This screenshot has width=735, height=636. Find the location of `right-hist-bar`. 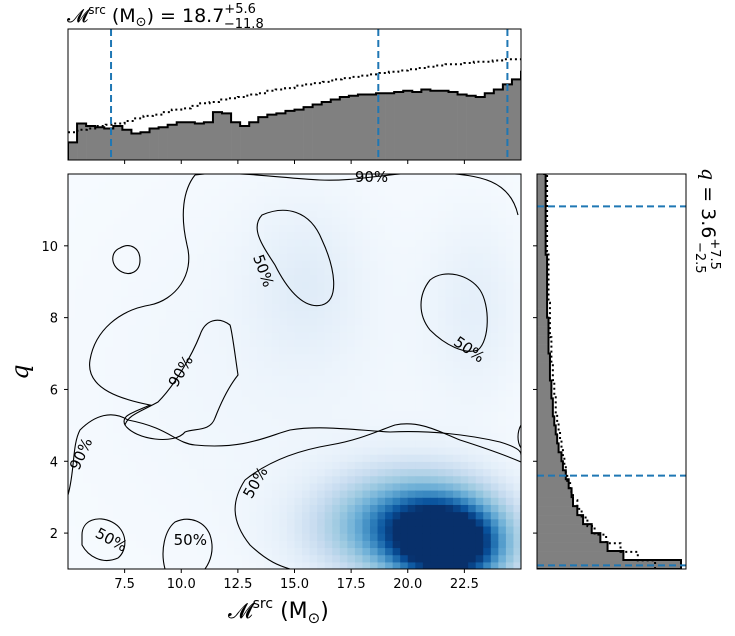

right-hist-bar is located at coordinates (543, 340).